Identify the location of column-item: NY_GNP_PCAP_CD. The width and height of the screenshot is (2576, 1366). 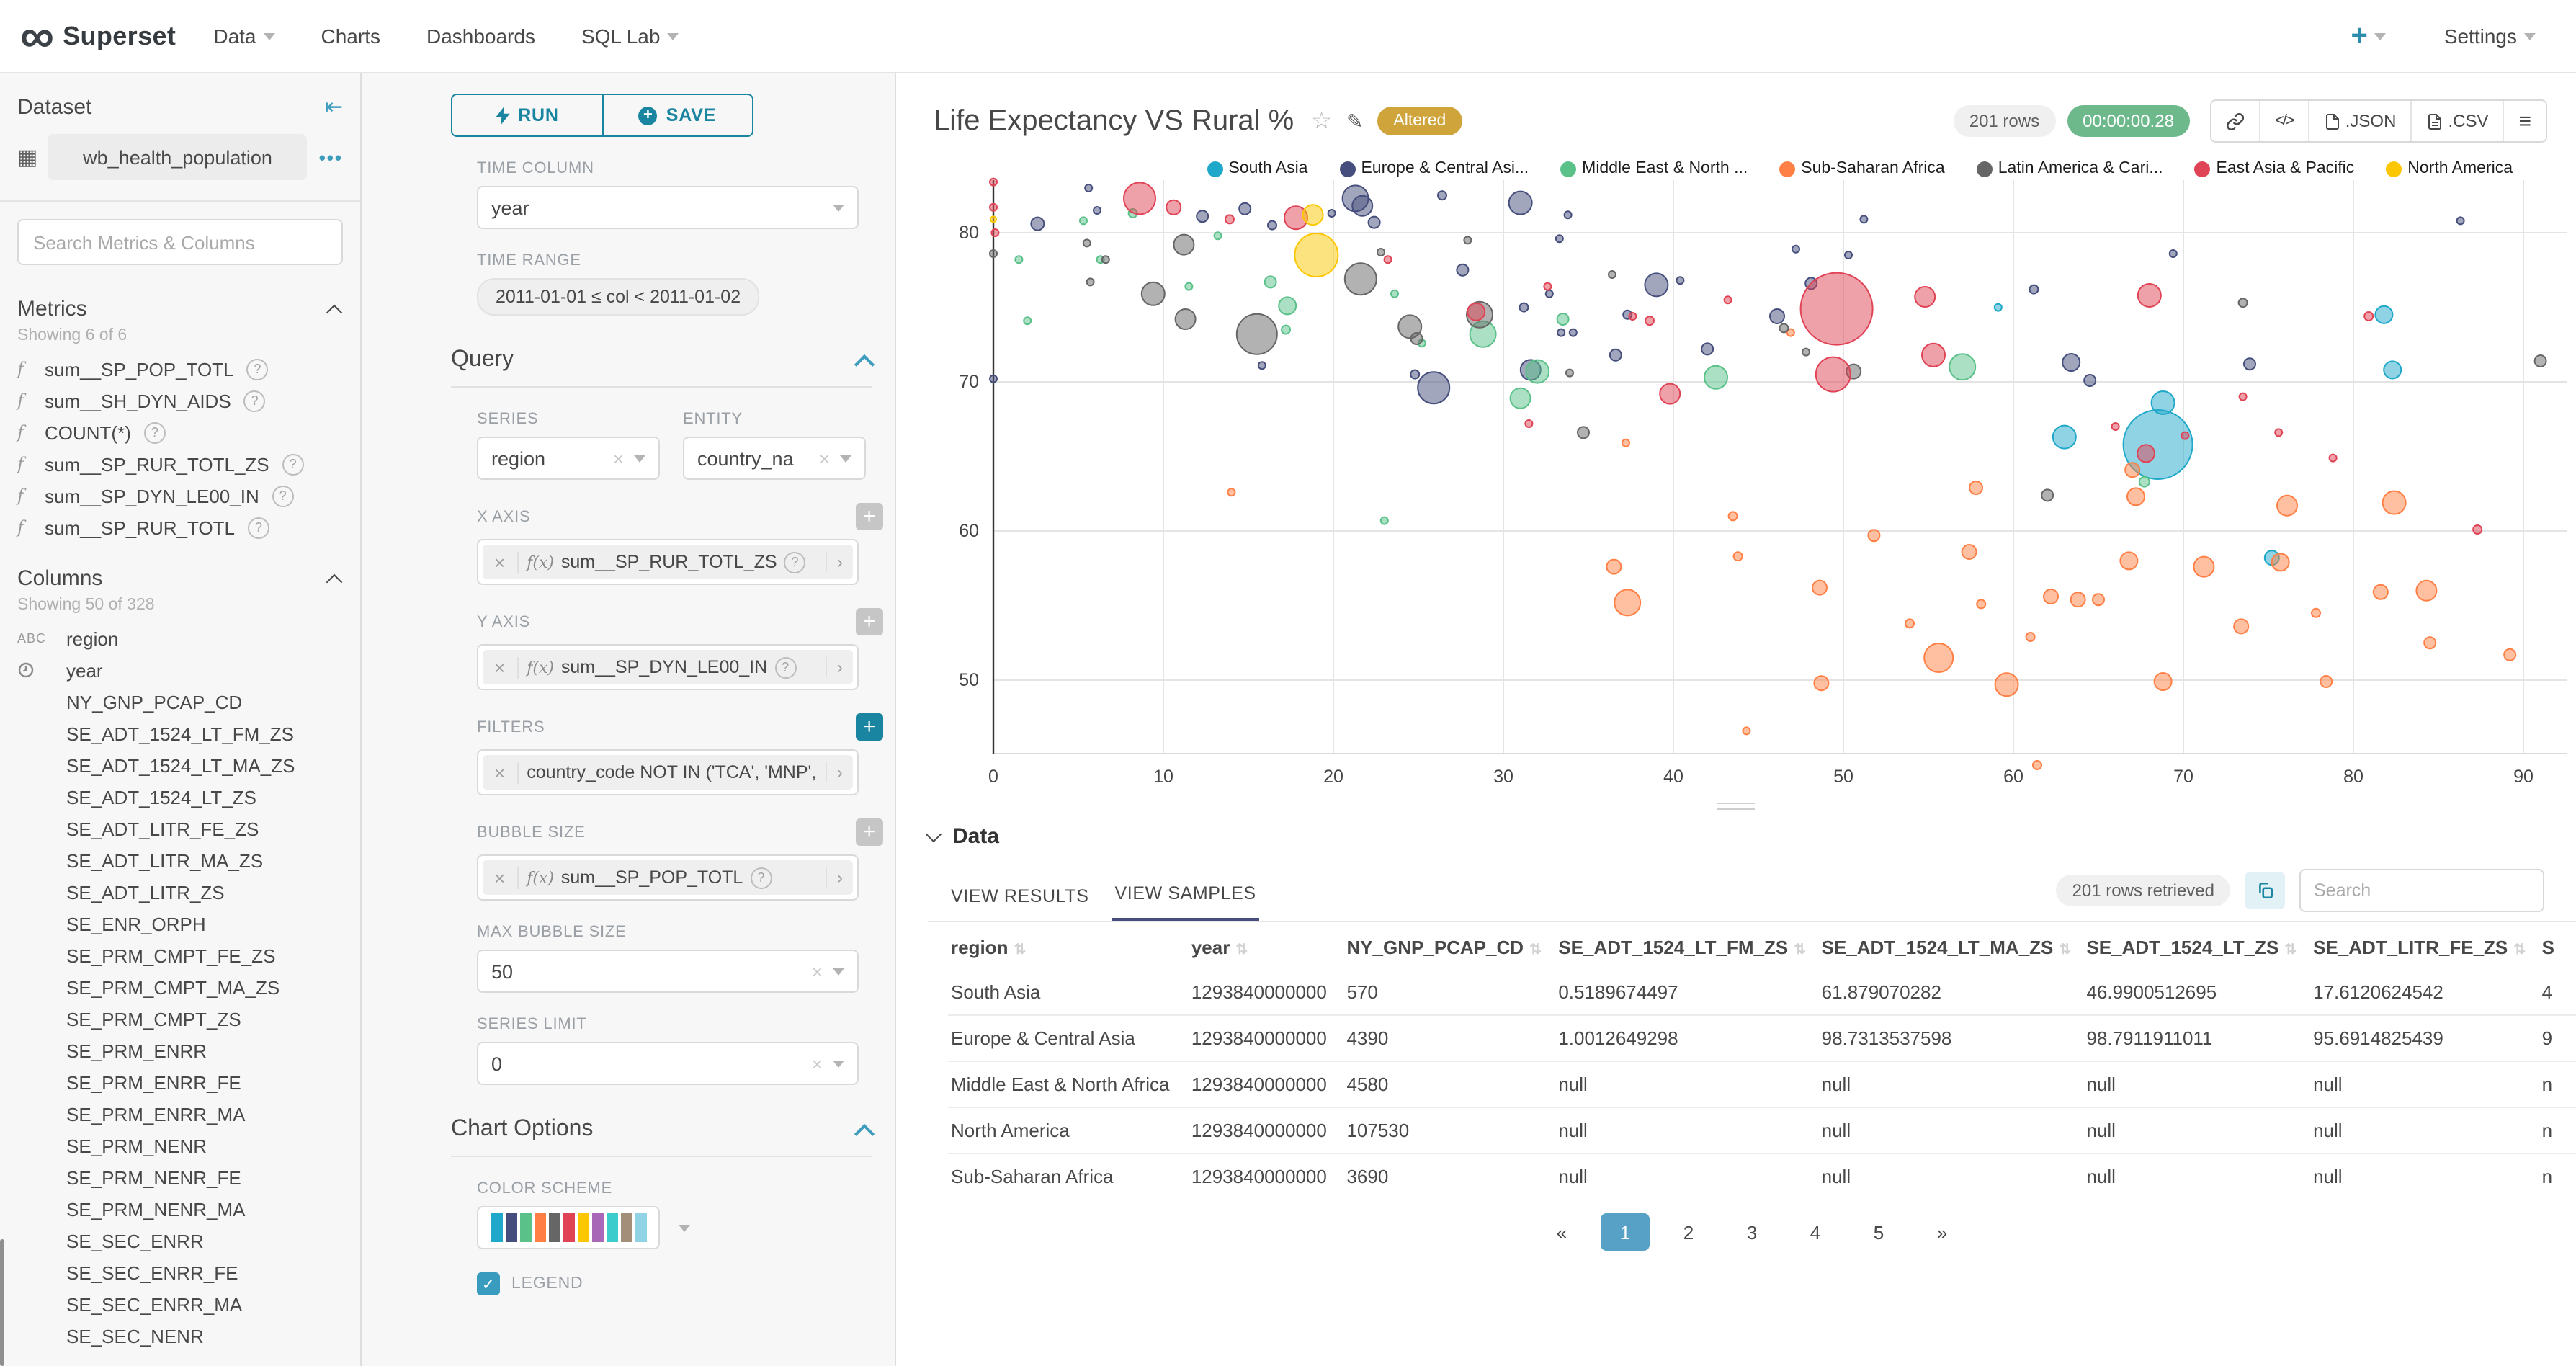
(180, 702).